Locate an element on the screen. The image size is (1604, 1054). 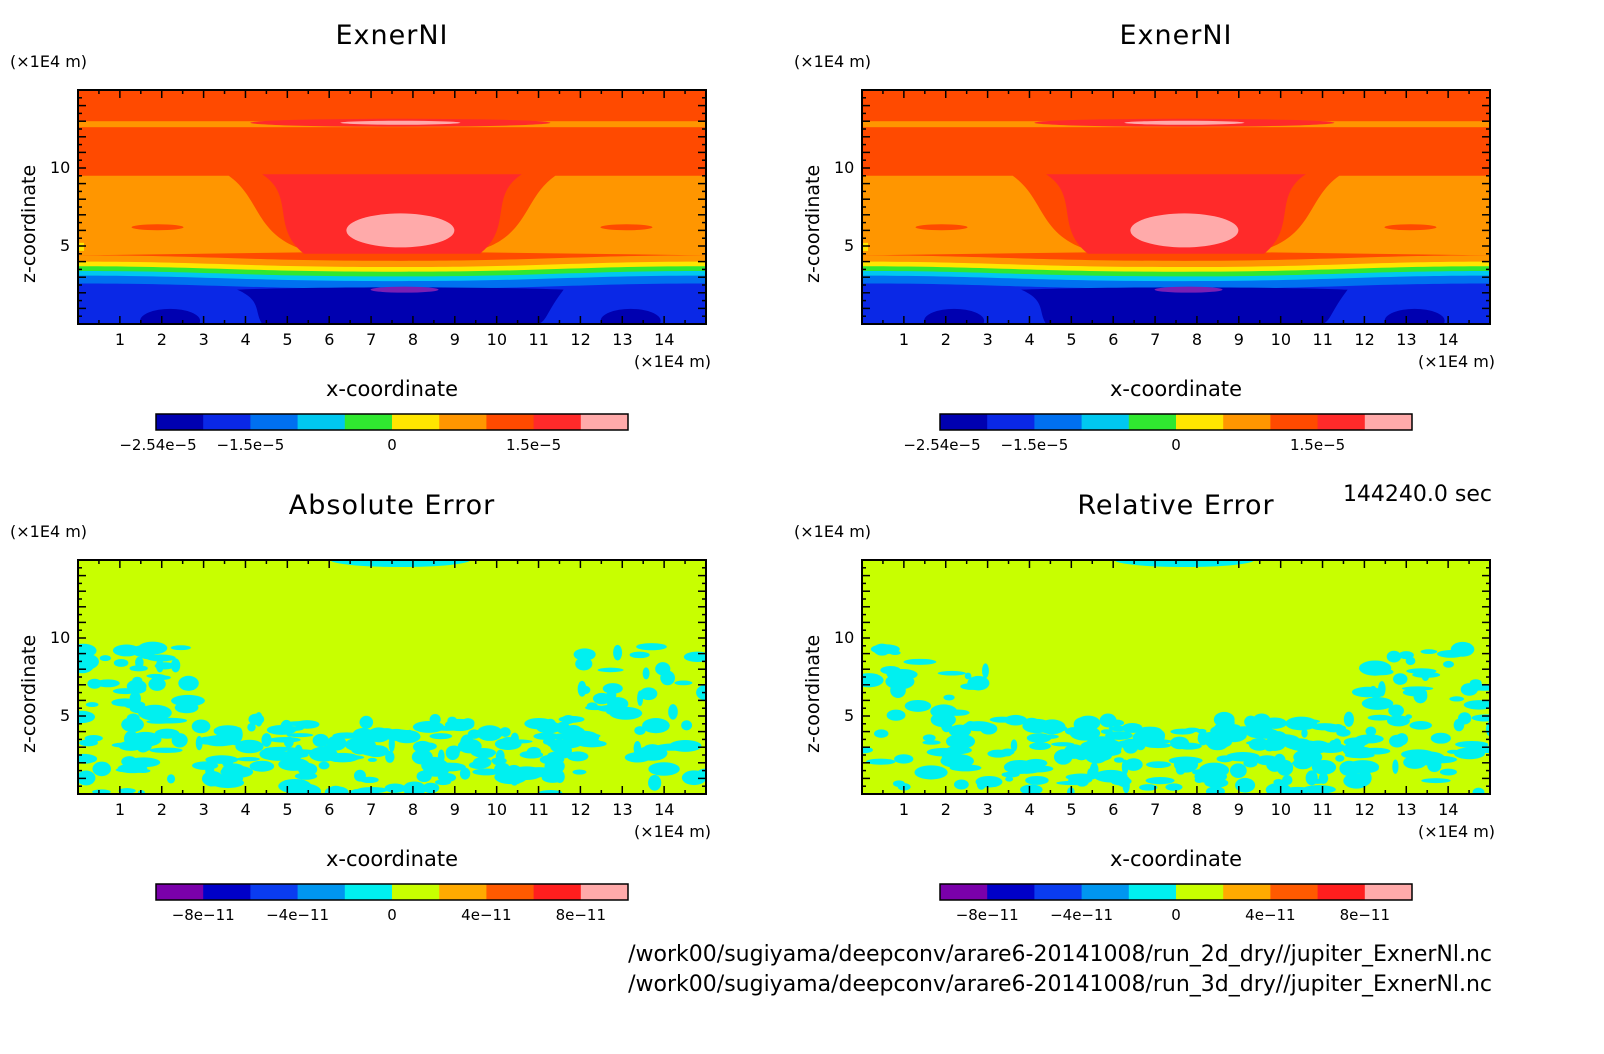
y-unit-label: (×1E4 m) is located at coordinates (833, 531).